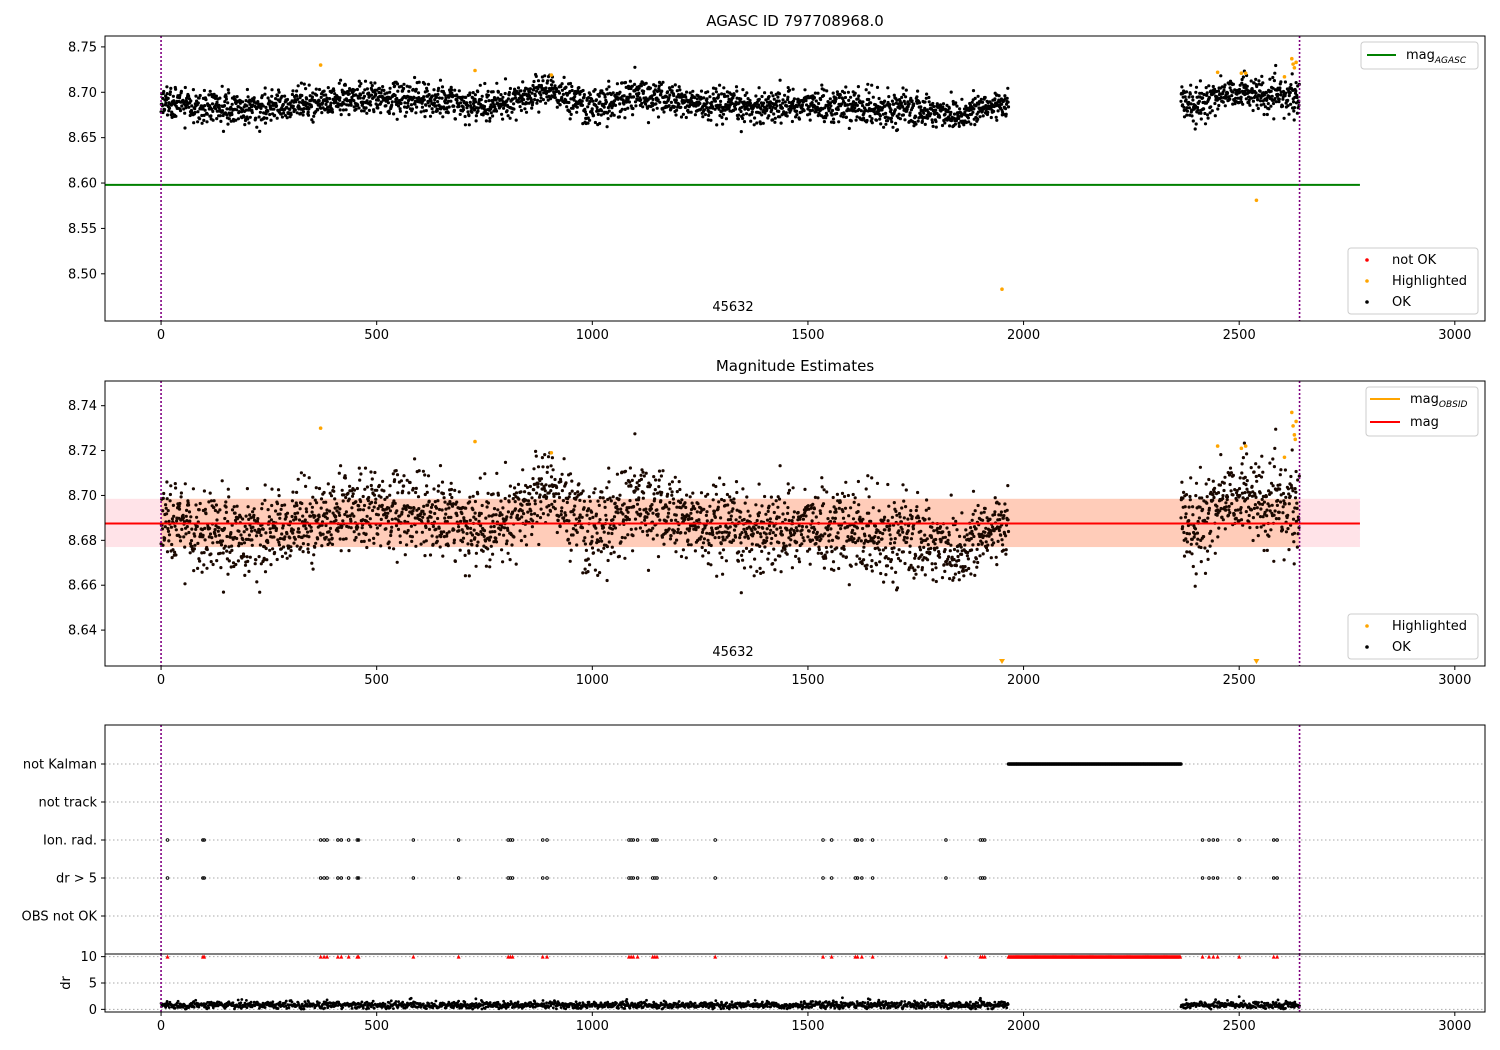 This screenshot has width=1500, height=1050. I want to click on x-tick-label: 1000, so click(592, 335).